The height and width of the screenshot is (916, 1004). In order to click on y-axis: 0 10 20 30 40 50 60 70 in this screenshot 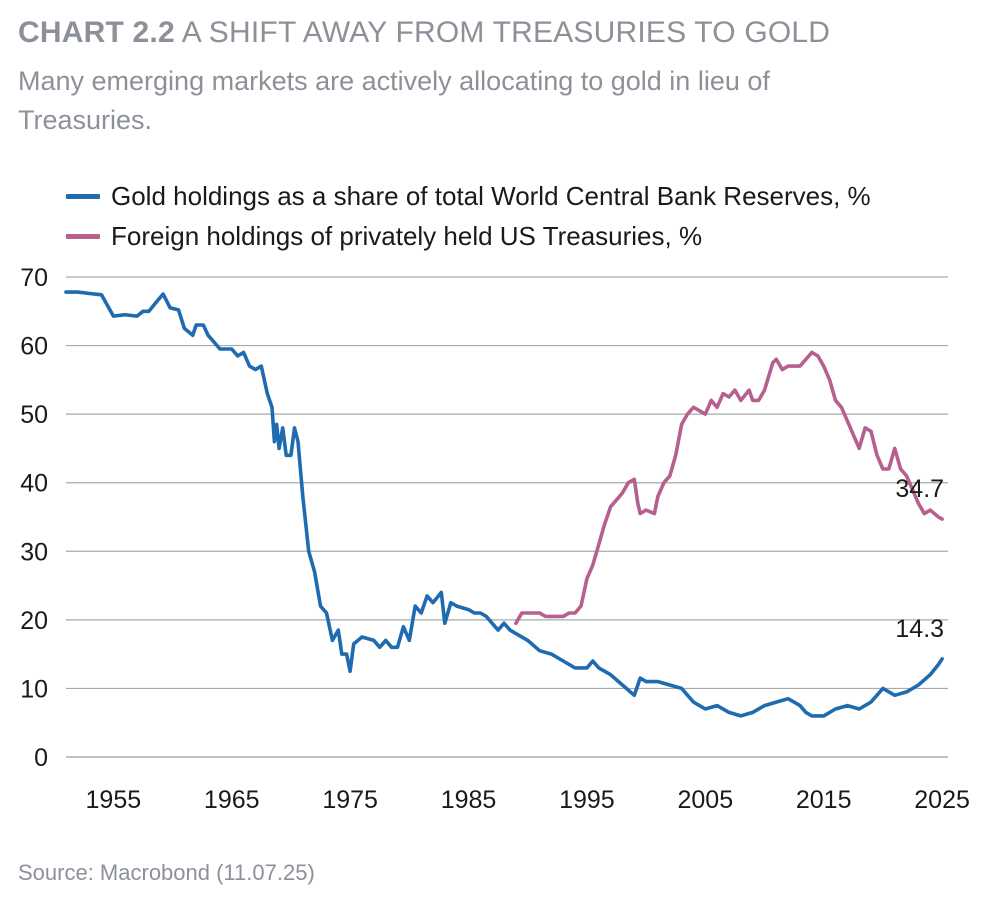, I will do `click(34, 518)`.